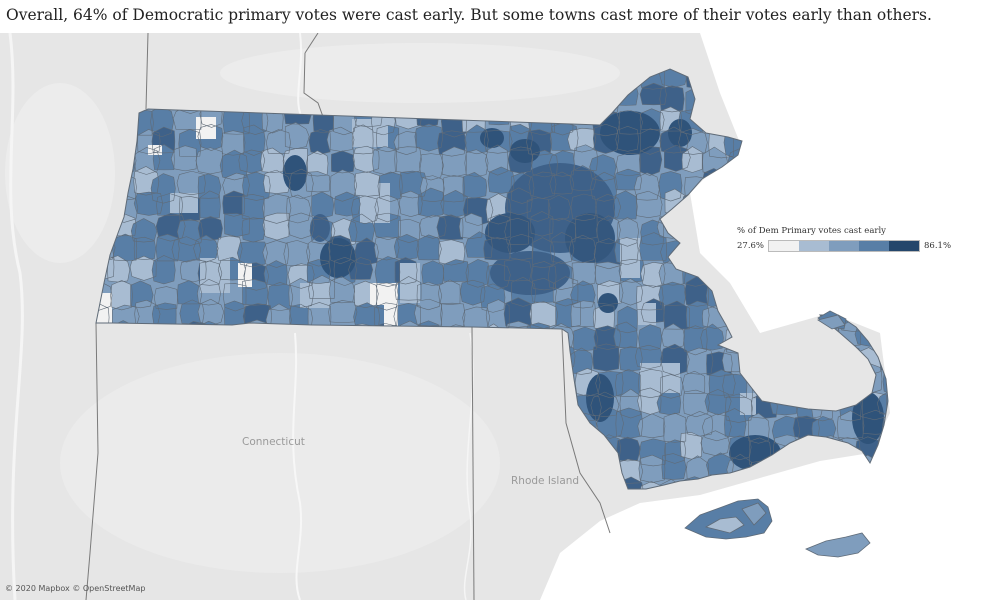 The height and width of the screenshot is (603, 1000). What do you see at coordinates (545, 481) in the screenshot?
I see `label-rhode-island: Rhode Island` at bounding box center [545, 481].